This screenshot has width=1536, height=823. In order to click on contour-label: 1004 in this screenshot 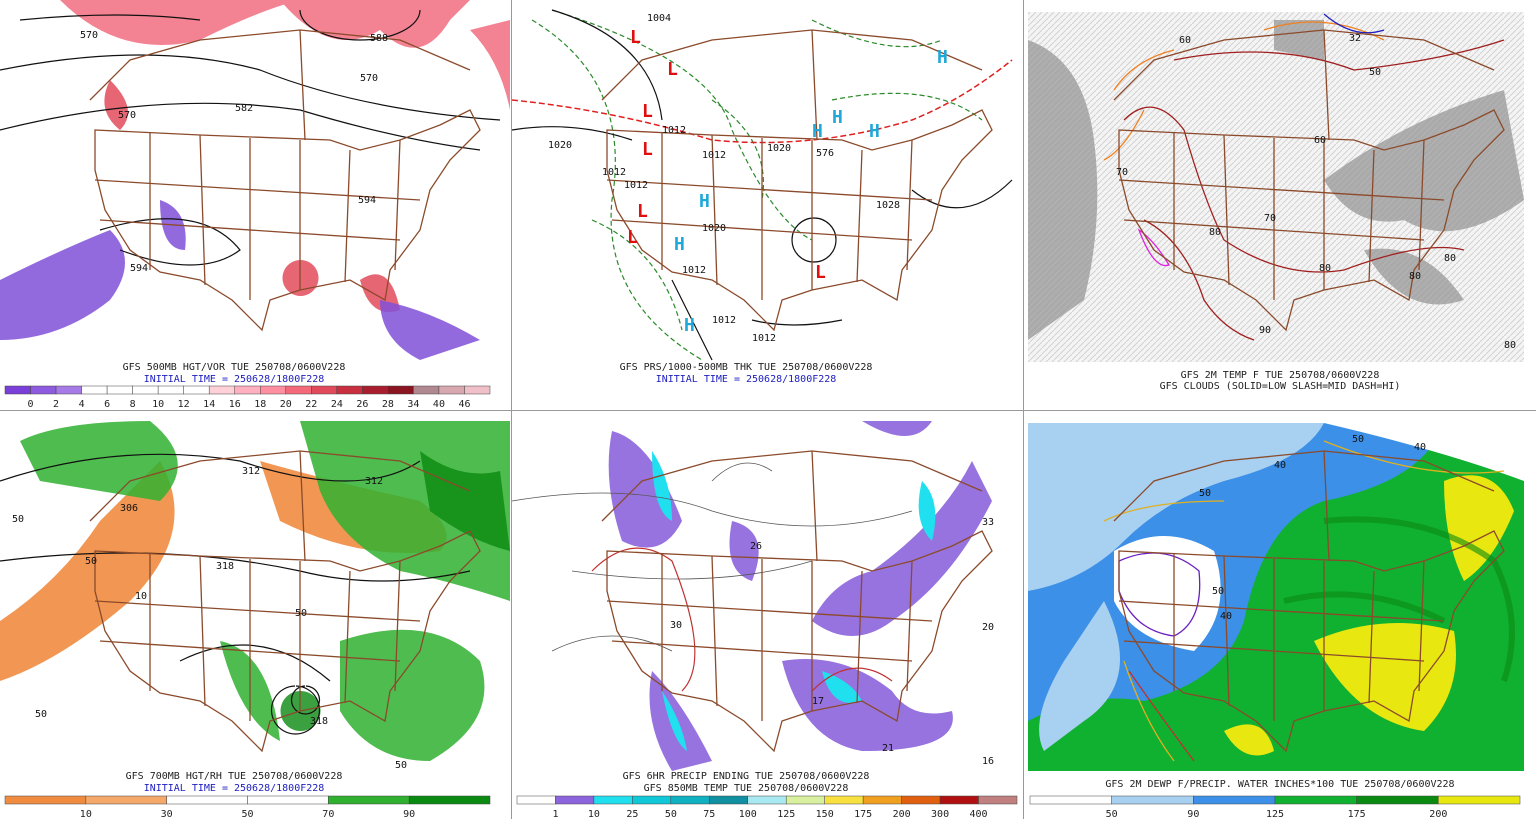, I will do `click(659, 18)`.